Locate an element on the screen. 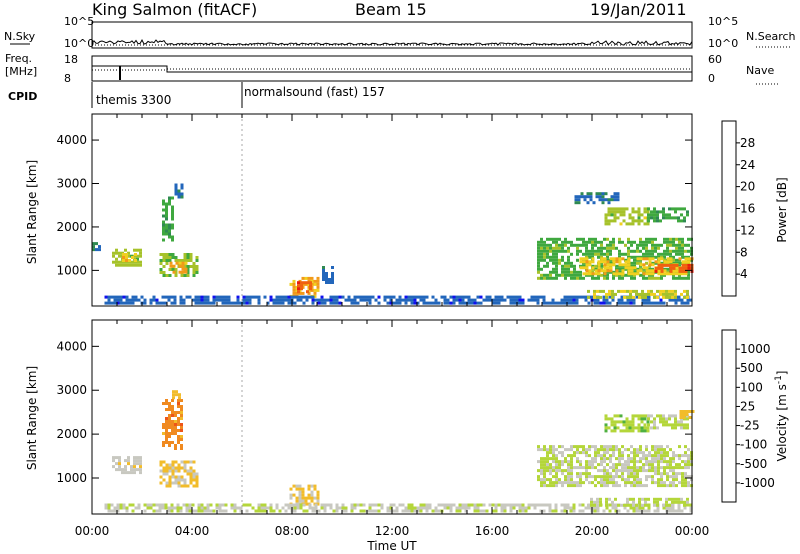 Image resolution: width=800 pixels, height=554 pixels. x-axis-label: Time UT is located at coordinates (391, 546).